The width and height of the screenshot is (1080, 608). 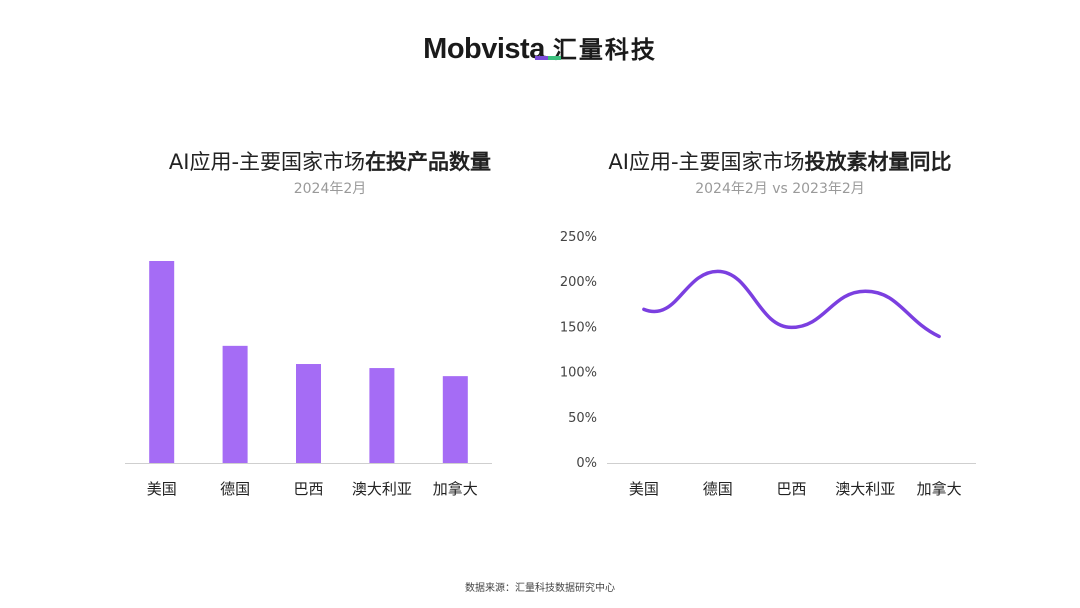 I want to click on bar-chart-title: AI应用-主要国家市场在投产品数量, so click(x=330, y=161).